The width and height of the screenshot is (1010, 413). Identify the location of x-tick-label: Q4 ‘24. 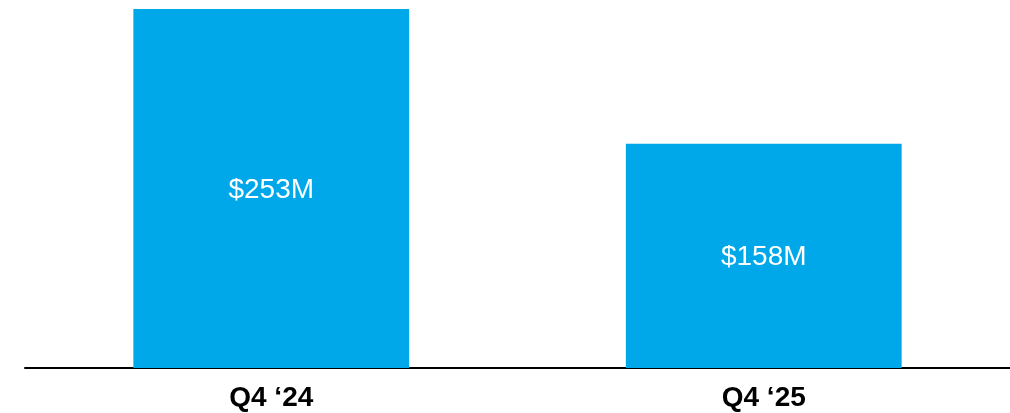
(271, 396).